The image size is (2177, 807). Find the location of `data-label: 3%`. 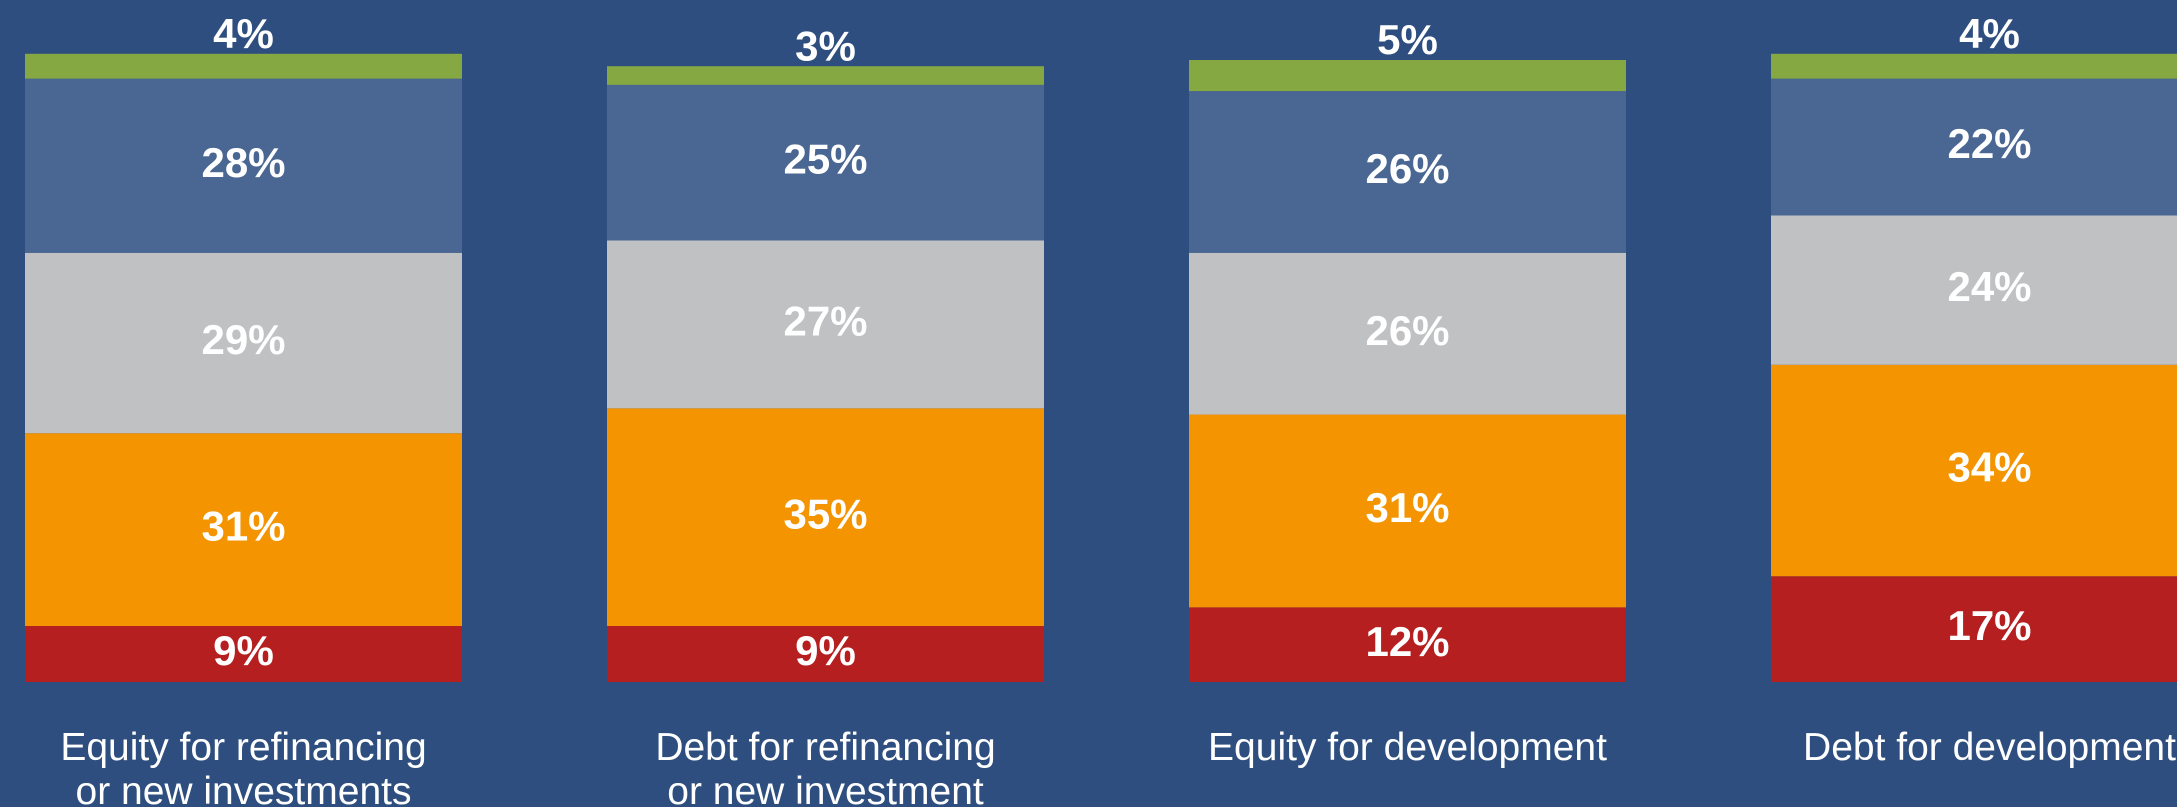

data-label: 3% is located at coordinates (825, 45).